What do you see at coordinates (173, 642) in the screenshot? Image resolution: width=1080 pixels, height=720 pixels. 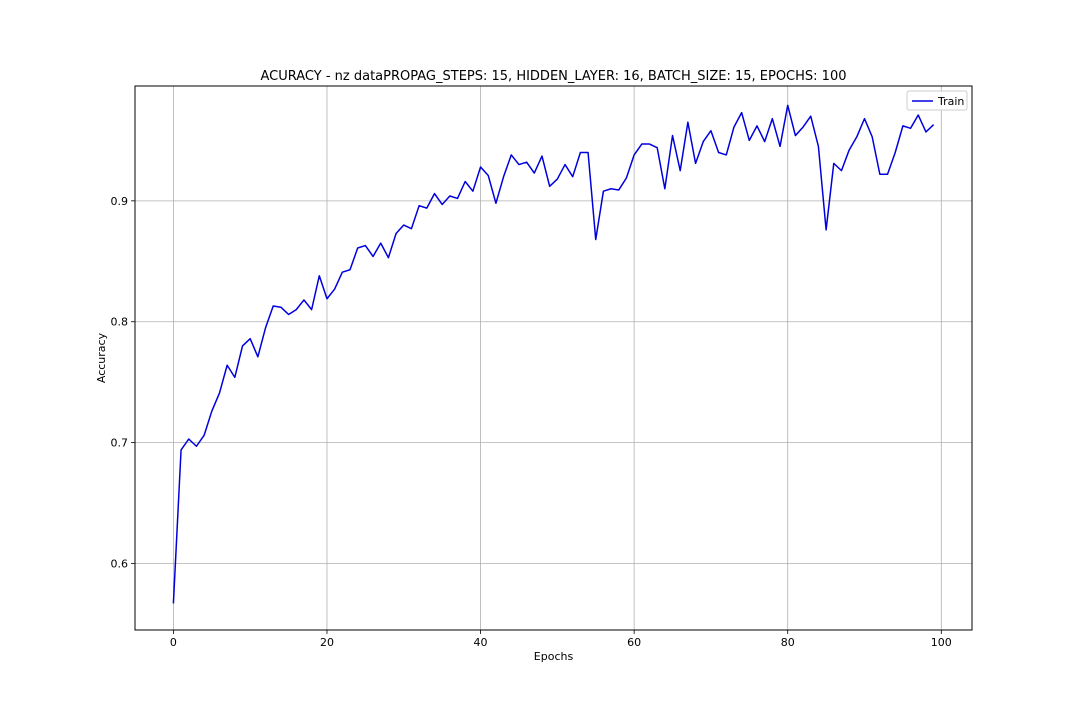 I see `x-tick-label: 0` at bounding box center [173, 642].